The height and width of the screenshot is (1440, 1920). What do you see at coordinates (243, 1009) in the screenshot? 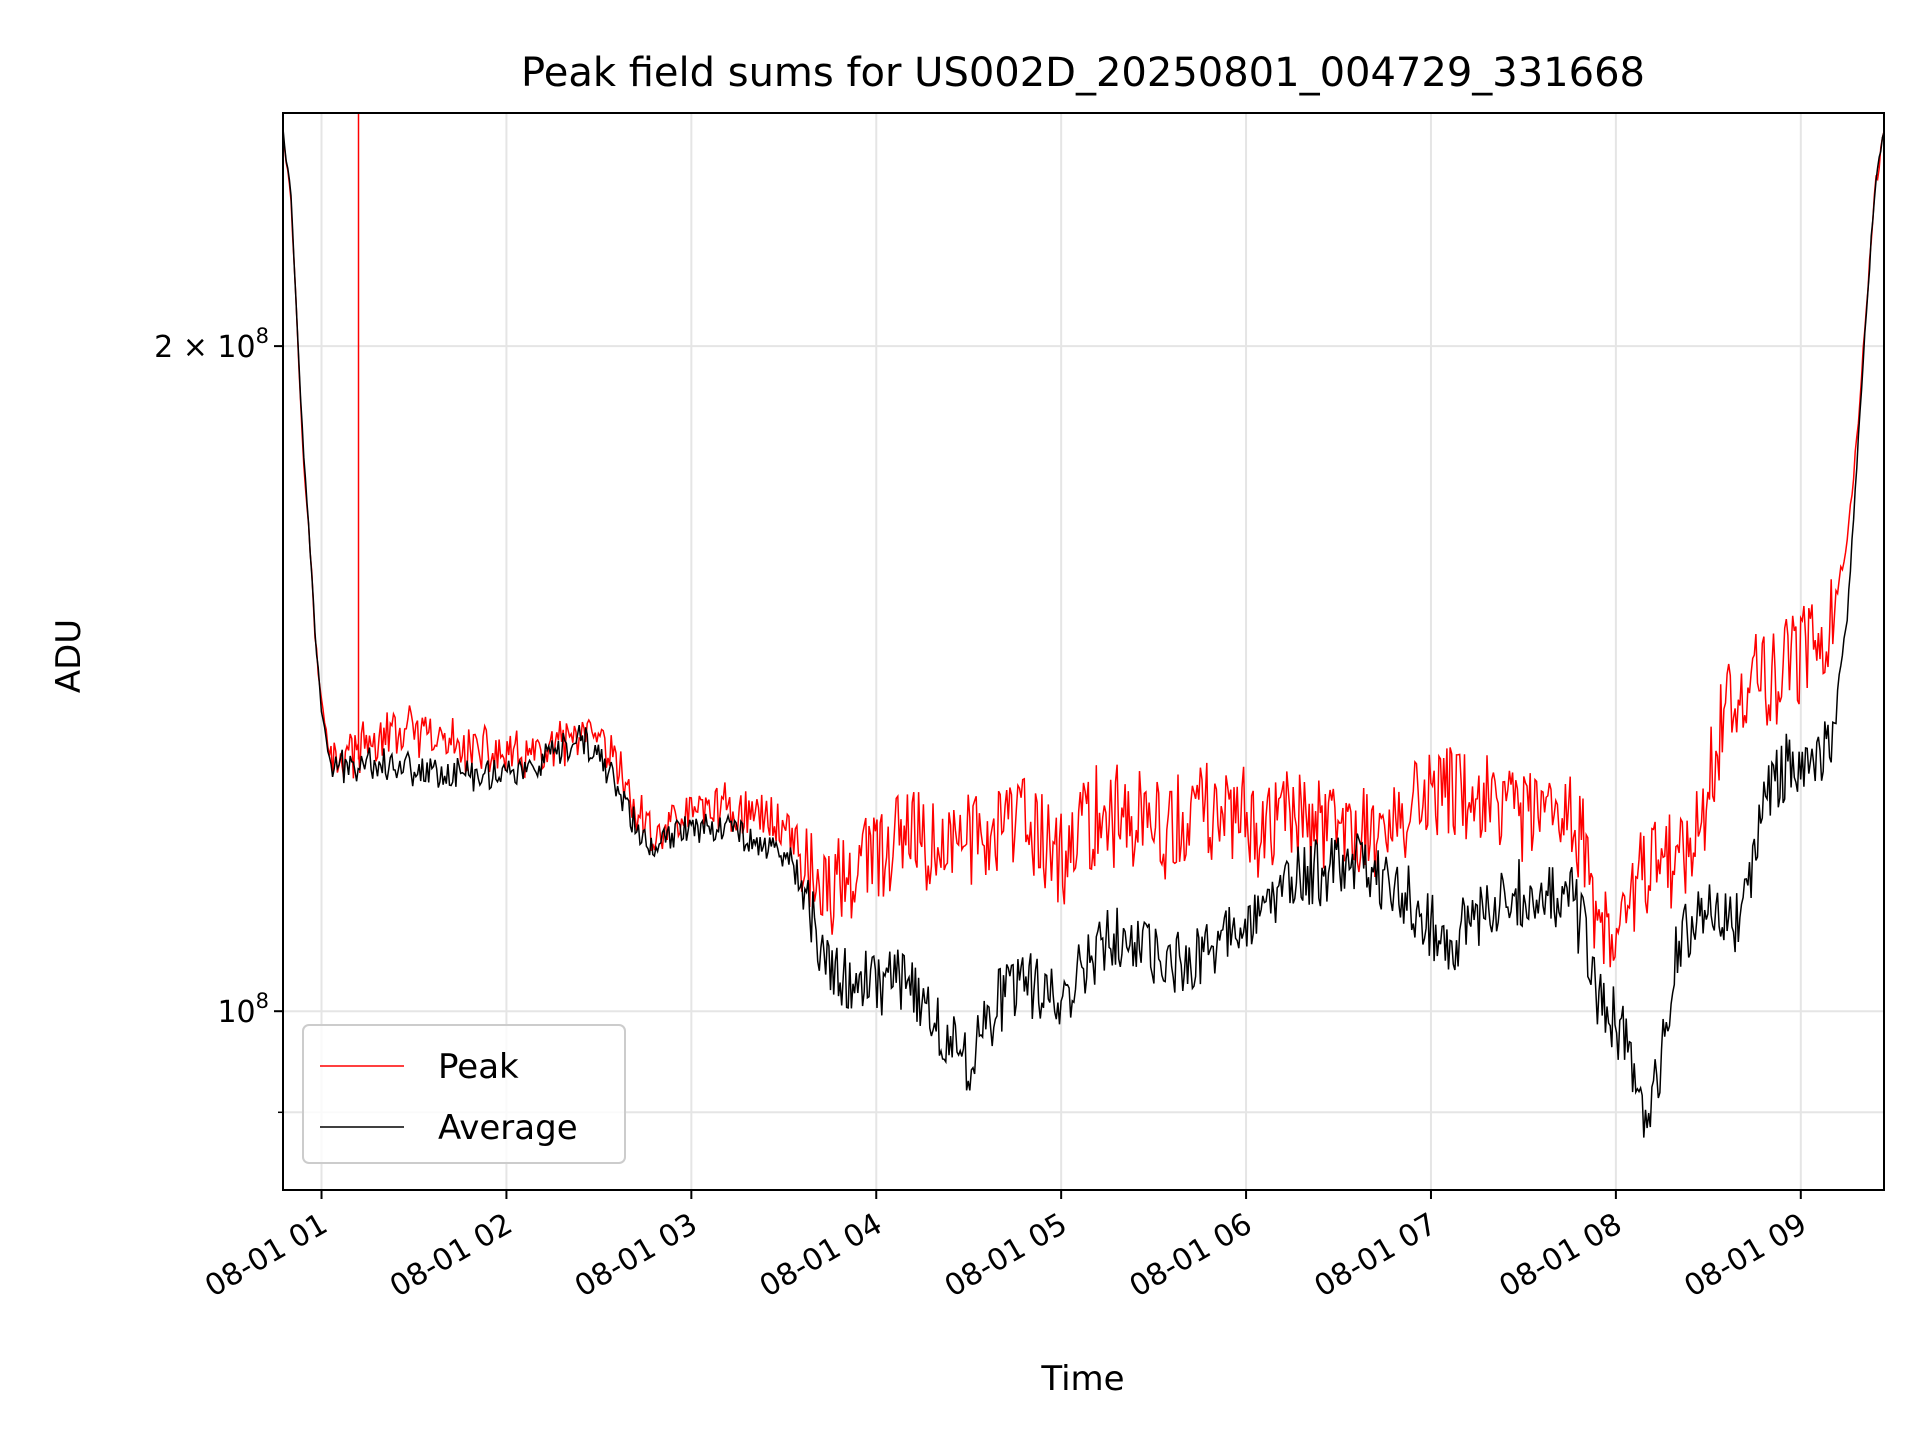
I see `y-tick-label: 108` at bounding box center [243, 1009].